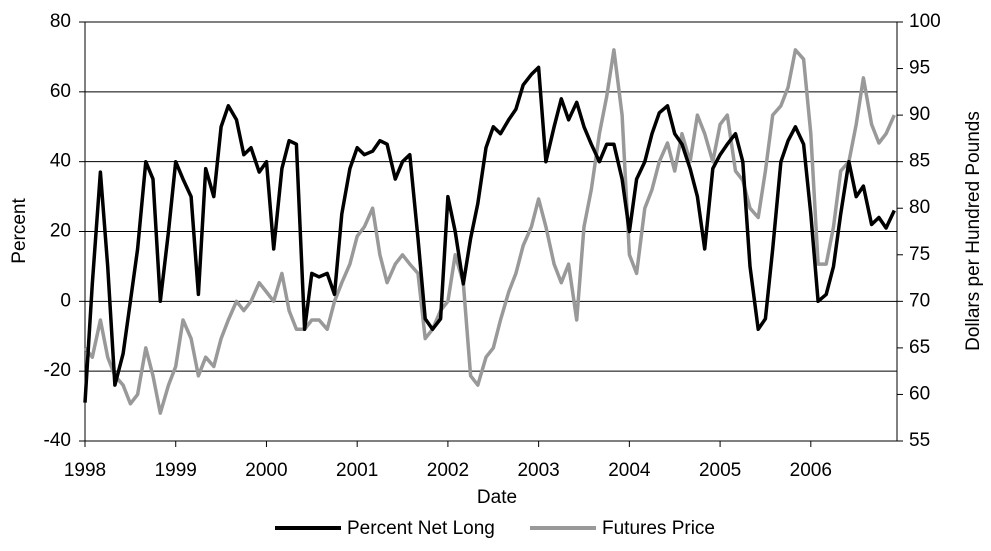 This screenshot has width=991, height=551. What do you see at coordinates (85, 470) in the screenshot?
I see `x-tick-label: 1998` at bounding box center [85, 470].